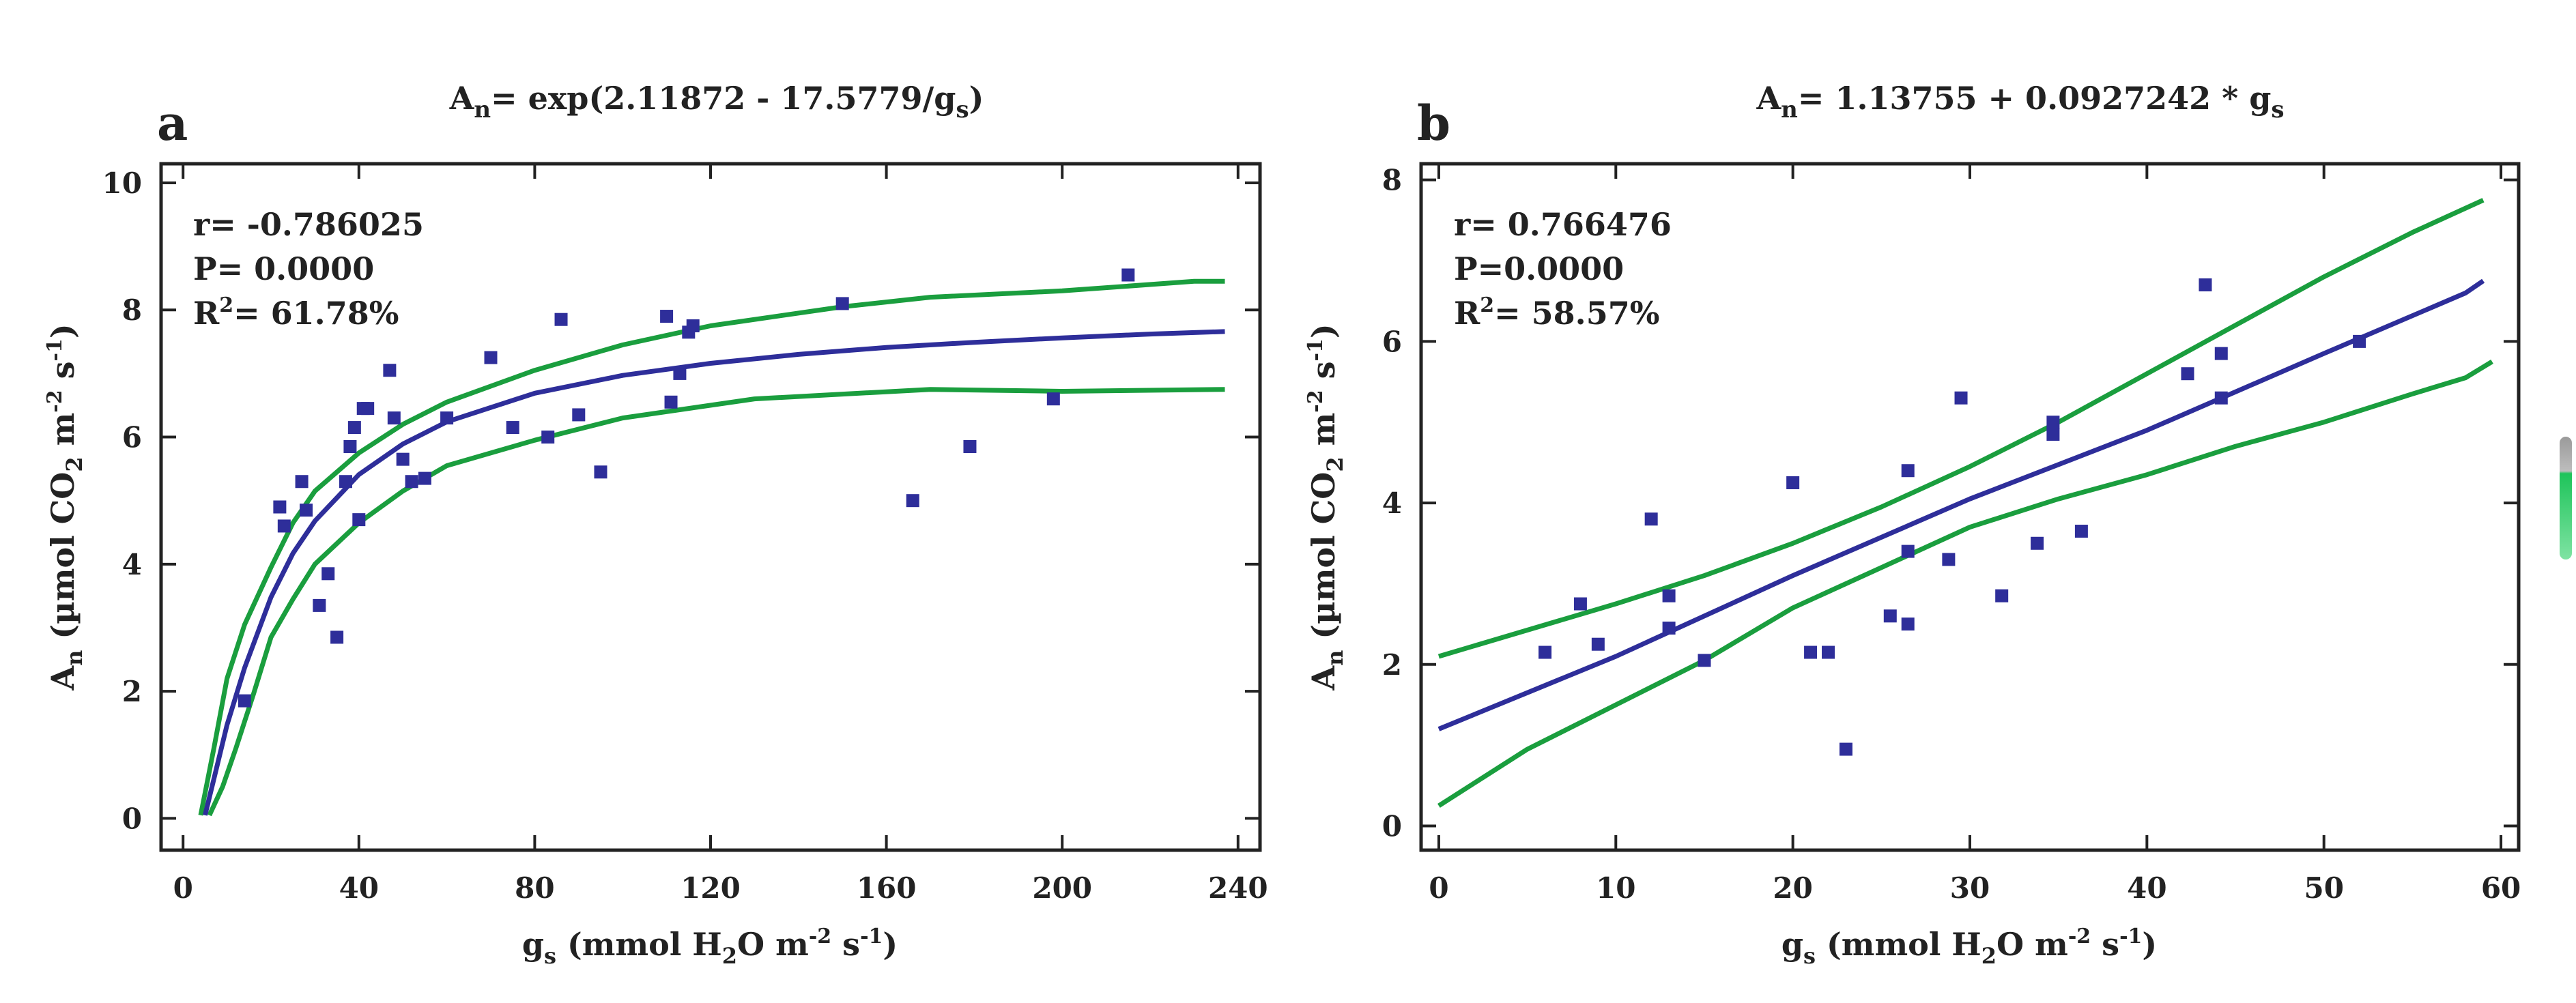 The width and height of the screenshot is (2576, 1003). Describe the element at coordinates (62, 561) in the screenshot. I see `panel-a-ylabel-b: (µmol CO` at that location.